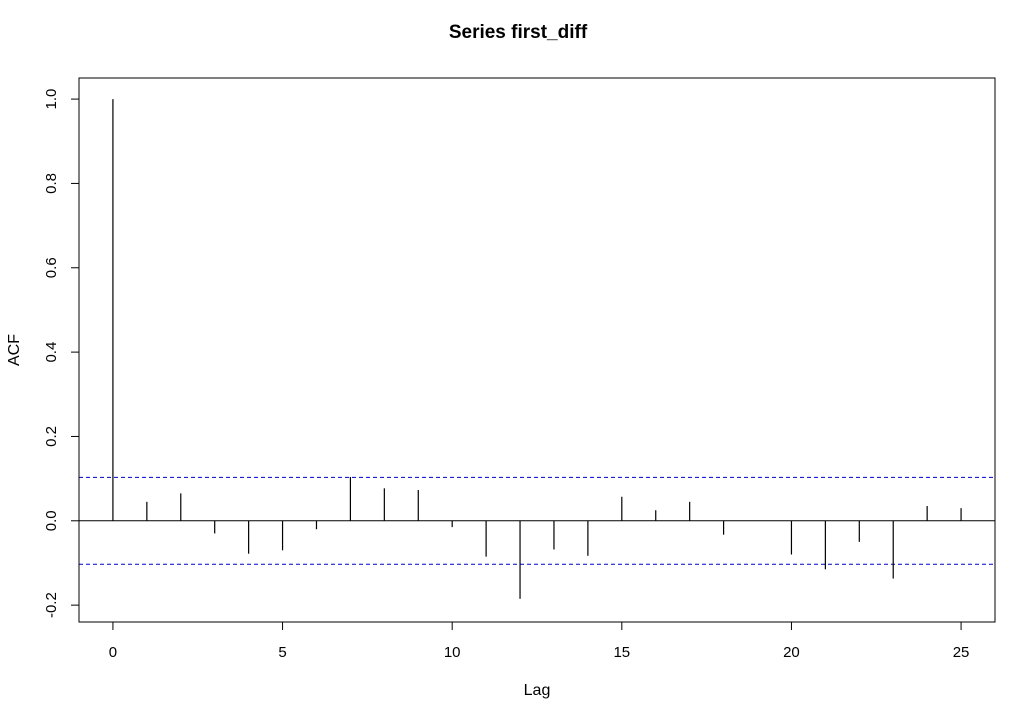  What do you see at coordinates (537, 520) in the screenshot?
I see `confidence-bounds` at bounding box center [537, 520].